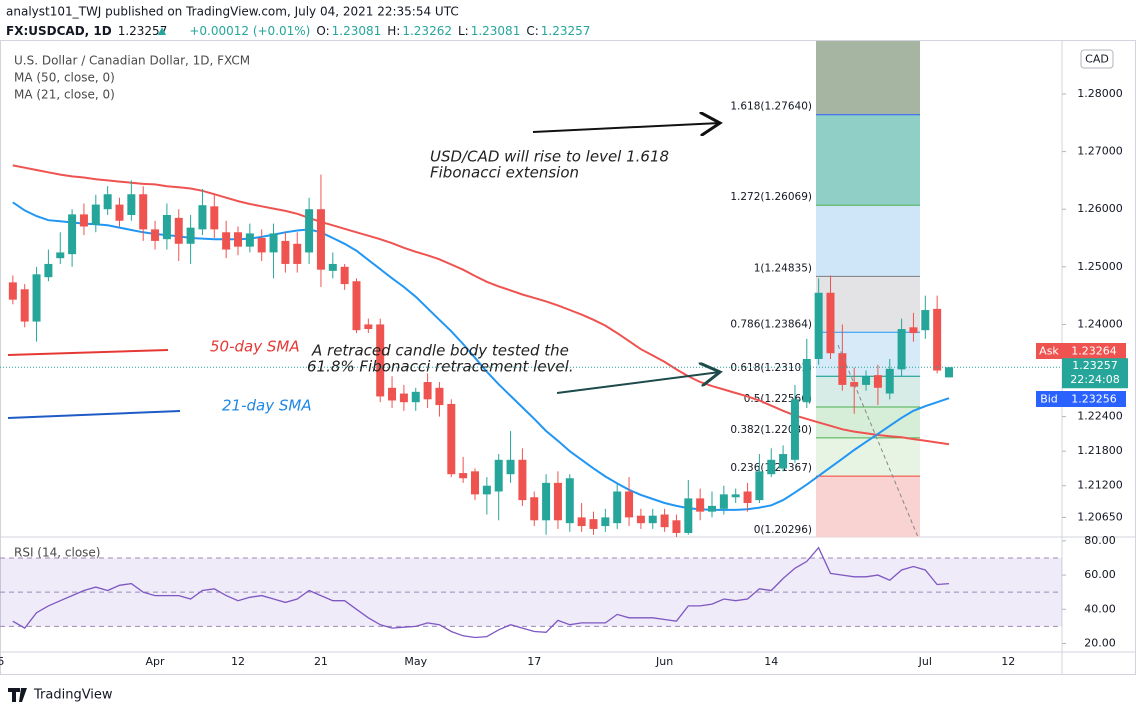 The image size is (1136, 714). Describe the element at coordinates (64, 95) in the screenshot. I see `legend-entry: MA (21, close, 0)` at that location.